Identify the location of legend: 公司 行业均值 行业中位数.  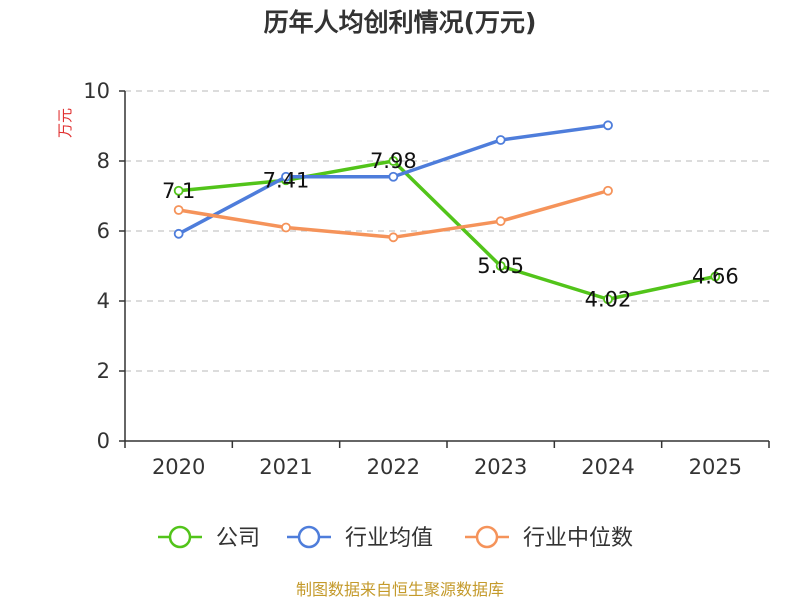
(395, 538).